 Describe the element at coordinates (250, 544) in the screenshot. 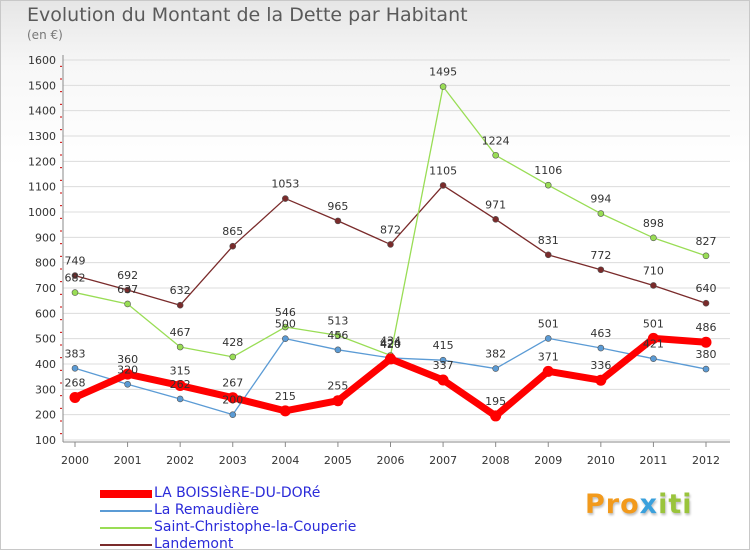

I see `legend-item: Landemont` at that location.